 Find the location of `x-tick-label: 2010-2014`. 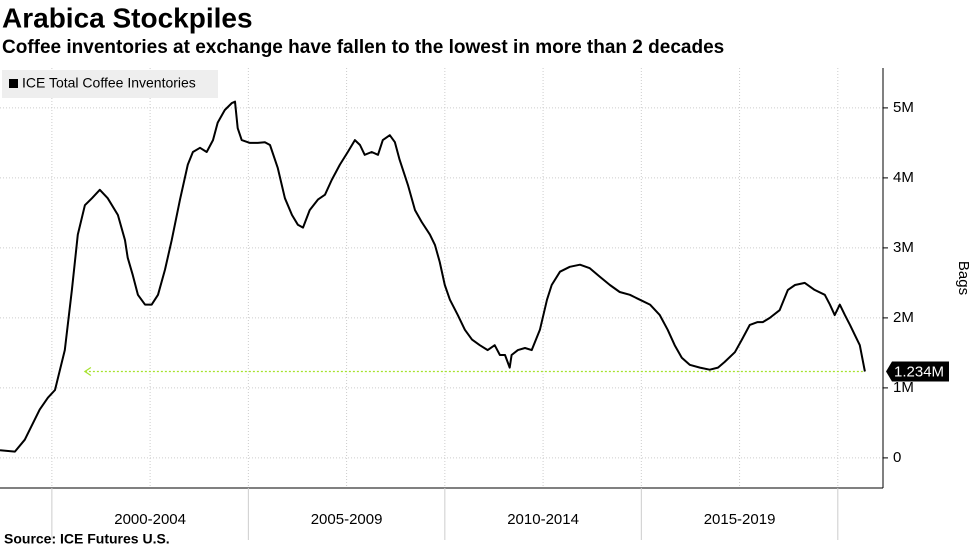

x-tick-label: 2010-2014 is located at coordinates (543, 519).